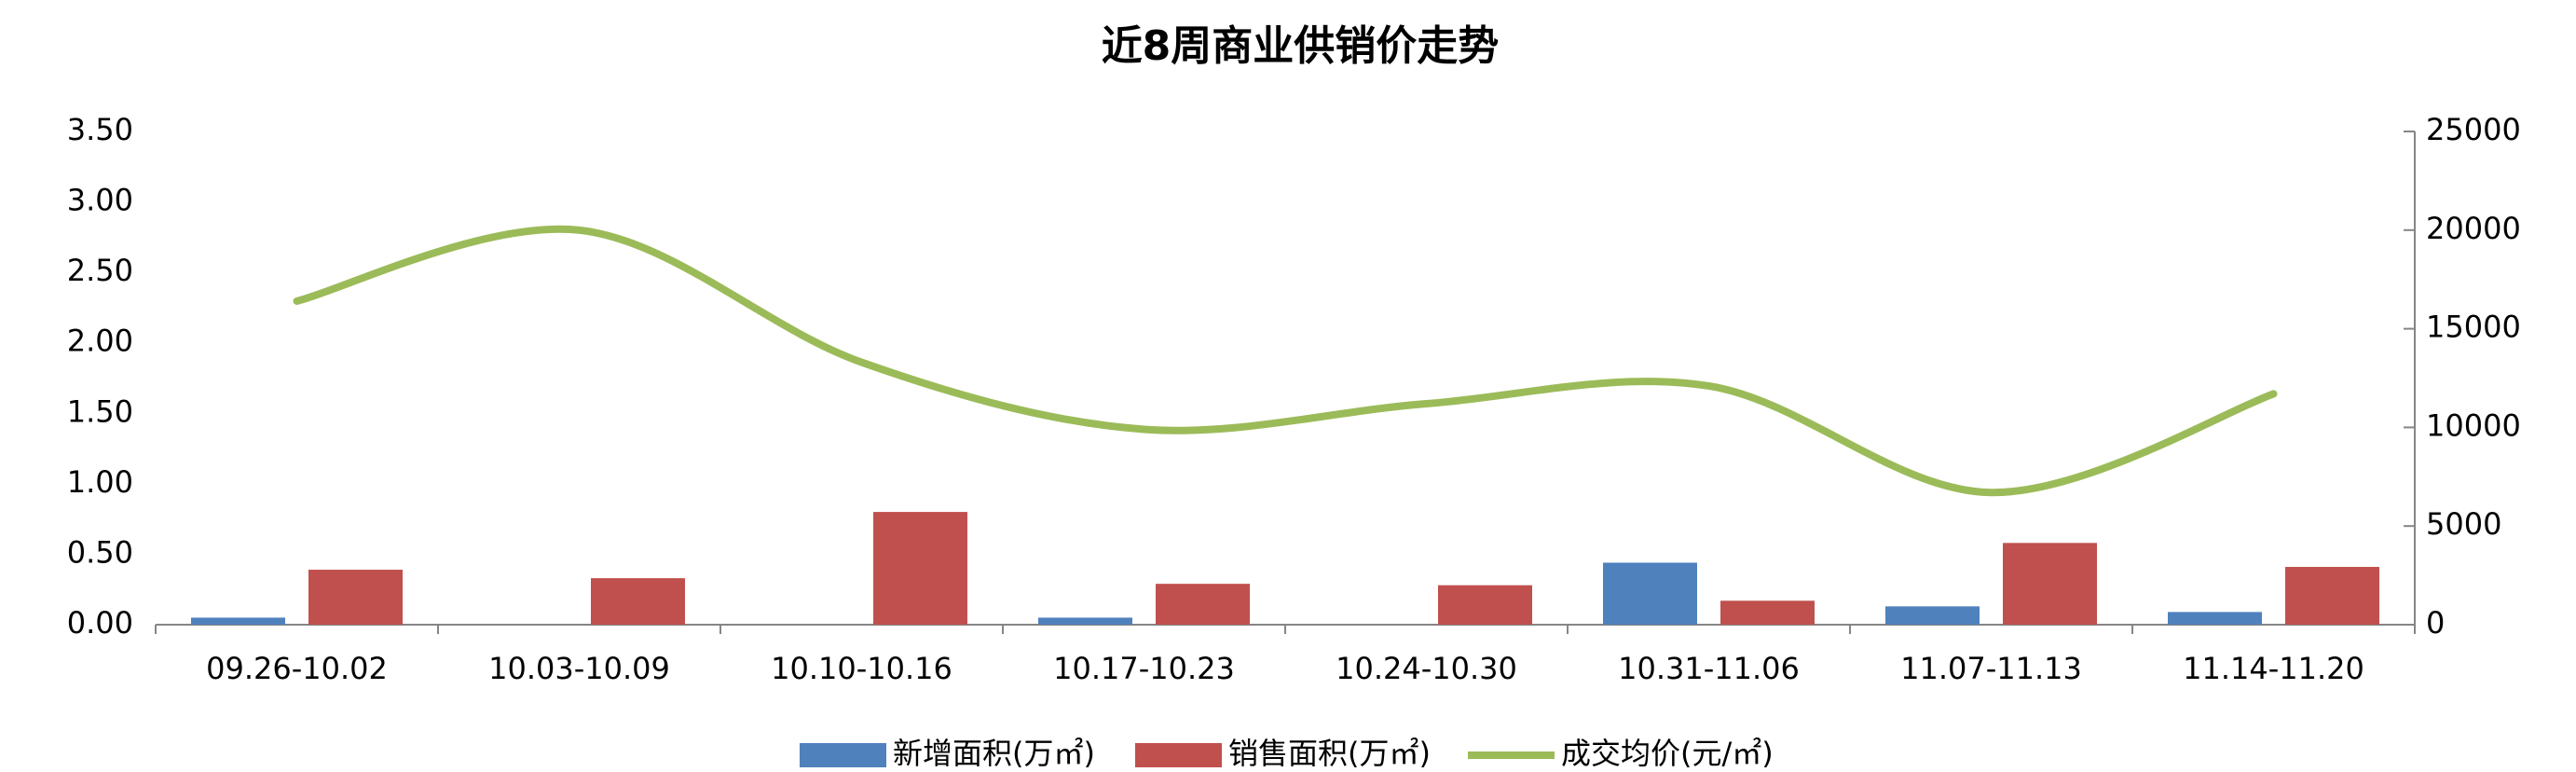 The width and height of the screenshot is (2576, 772). I want to click on y-tick-label: 1.50, so click(100, 411).